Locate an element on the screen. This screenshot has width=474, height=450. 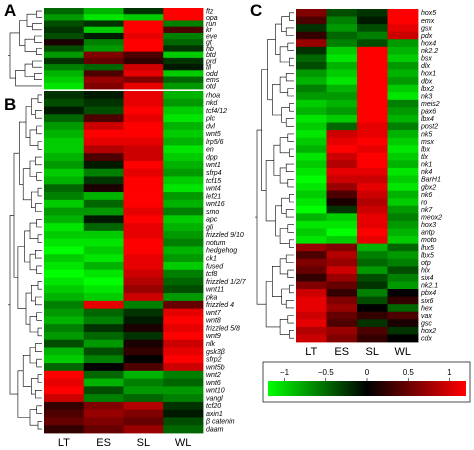
heatmap-b-row-label: tcf8 is located at coordinates (211, 274).